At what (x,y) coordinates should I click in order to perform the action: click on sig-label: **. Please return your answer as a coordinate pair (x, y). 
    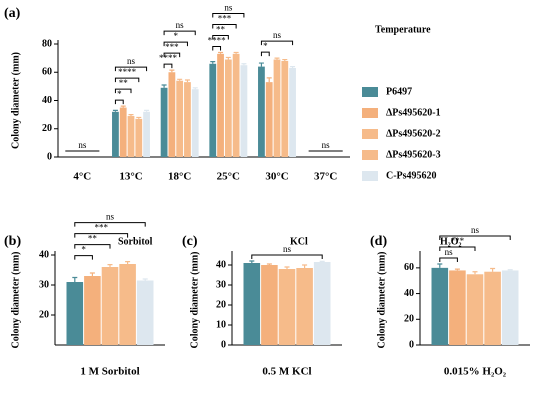
    Looking at the image, I should click on (221, 30).